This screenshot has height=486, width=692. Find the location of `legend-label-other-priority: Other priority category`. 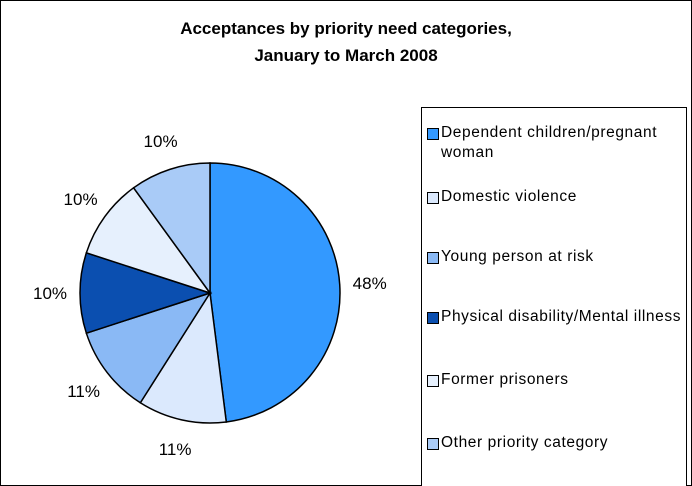

legend-label-other-priority: Other priority category is located at coordinates (525, 442).